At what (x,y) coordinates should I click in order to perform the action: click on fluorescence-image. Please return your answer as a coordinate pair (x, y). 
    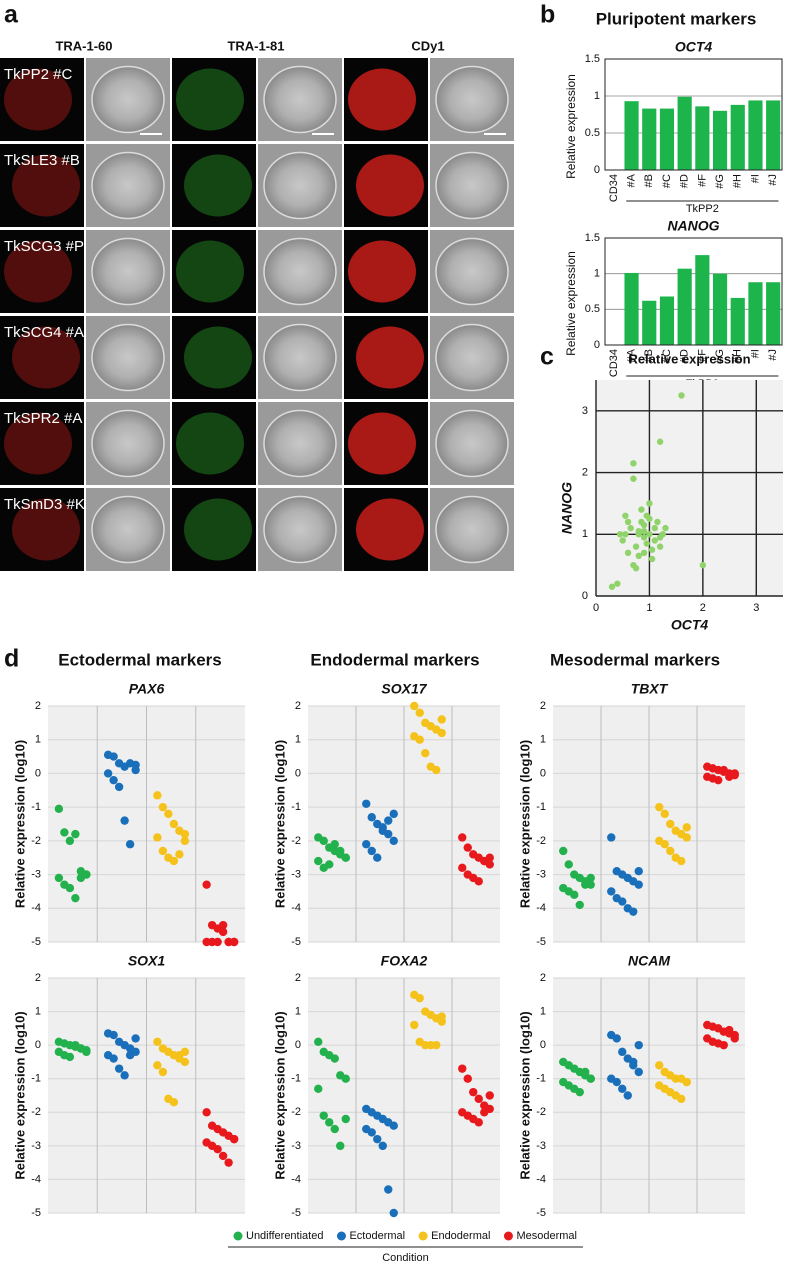
    Looking at the image, I should click on (42, 443).